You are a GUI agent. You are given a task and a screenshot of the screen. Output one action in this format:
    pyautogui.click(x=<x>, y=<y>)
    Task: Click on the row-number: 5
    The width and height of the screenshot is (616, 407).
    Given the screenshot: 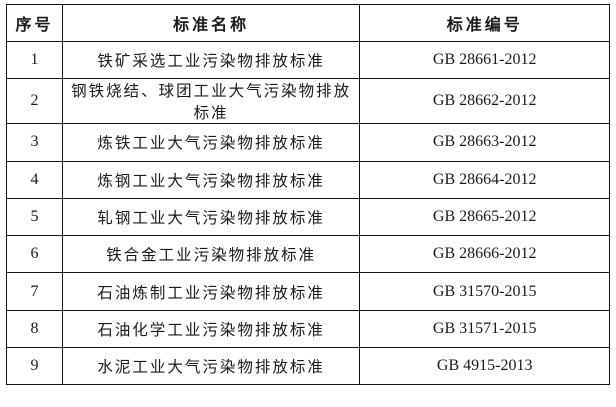 What is the action you would take?
    pyautogui.click(x=34, y=217)
    